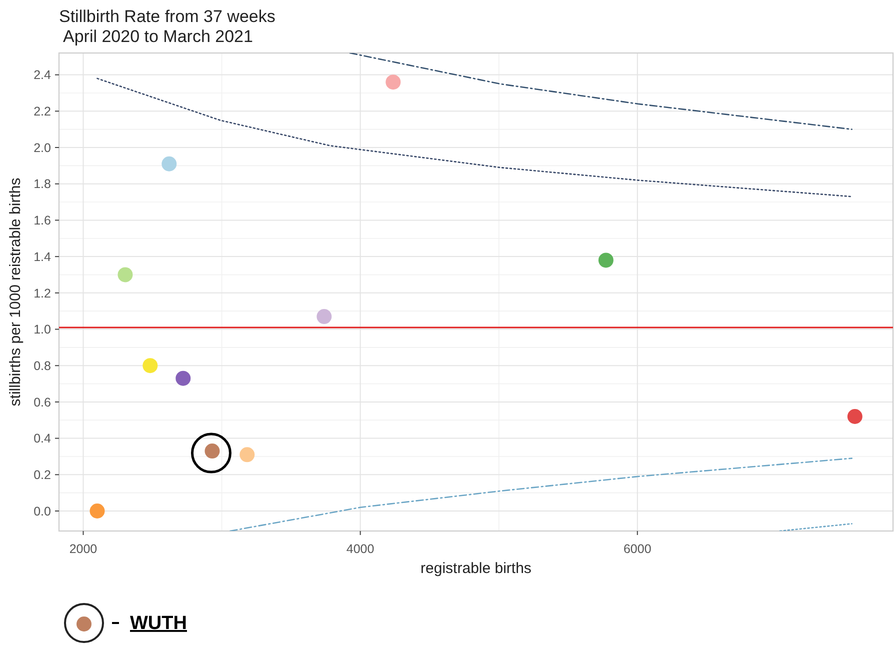 The image size is (894, 648). I want to click on y-tick-label: 1.0, so click(43, 329).